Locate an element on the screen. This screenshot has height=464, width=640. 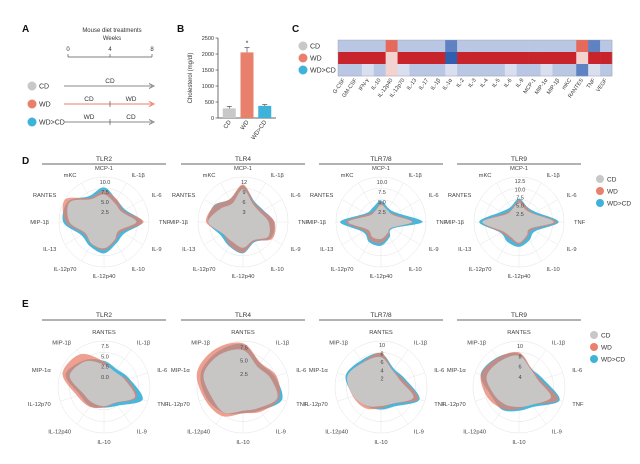
heatmap-column-label: IL-1β is located at coordinates (436, 85).